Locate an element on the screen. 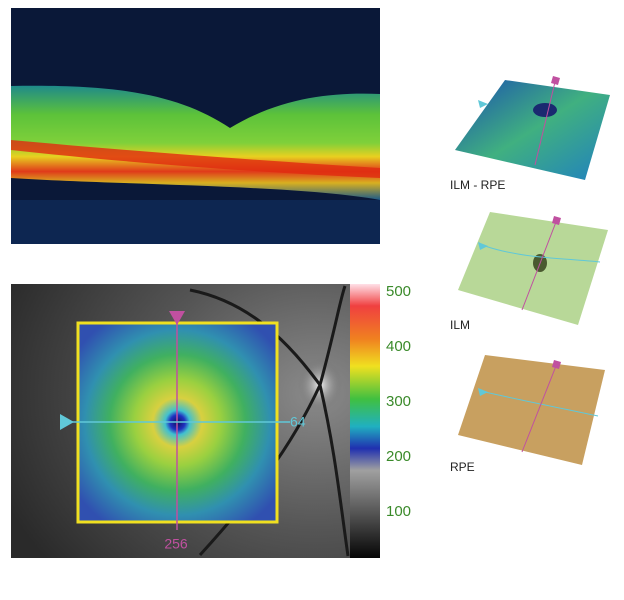 Image resolution: width=624 pixels, height=600 pixels. scale-label: 500 is located at coordinates (398, 291).